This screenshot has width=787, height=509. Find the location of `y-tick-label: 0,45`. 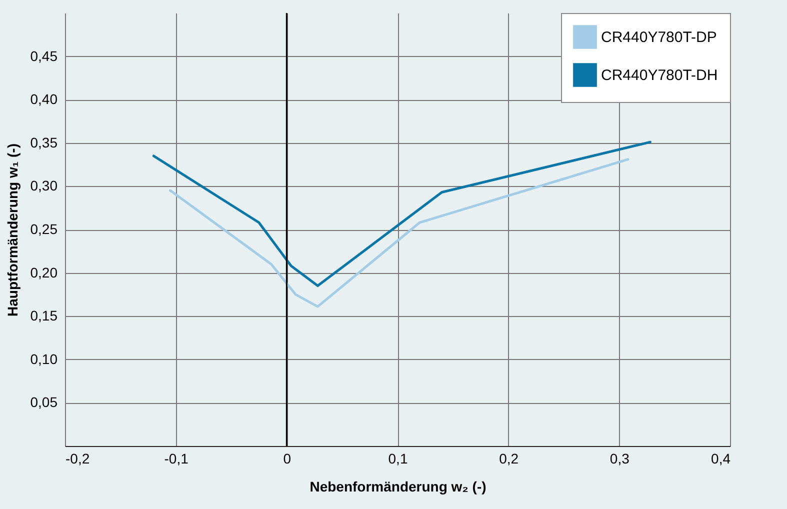

y-tick-label: 0,45 is located at coordinates (44, 56).